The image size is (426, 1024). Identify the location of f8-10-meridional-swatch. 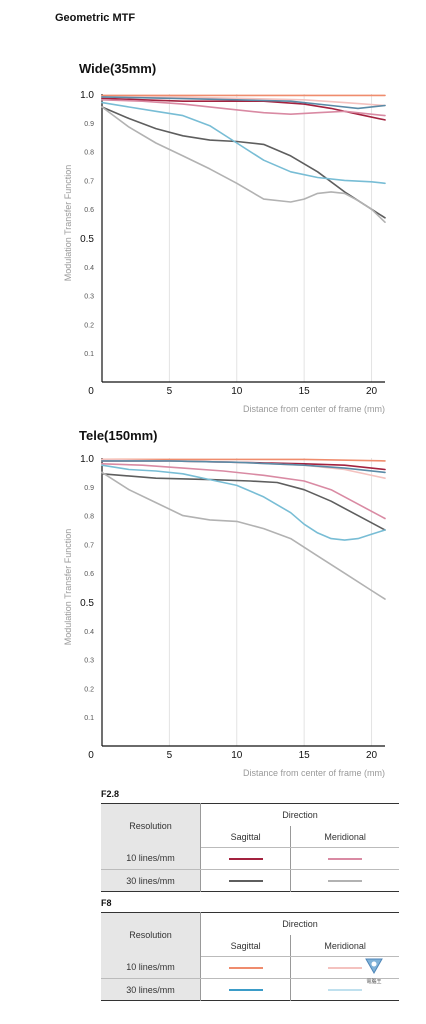
(345, 968).